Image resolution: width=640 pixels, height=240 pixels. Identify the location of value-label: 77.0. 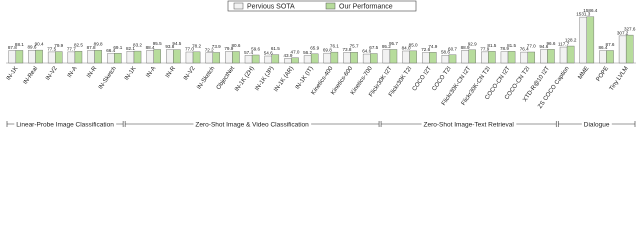
(189, 49).